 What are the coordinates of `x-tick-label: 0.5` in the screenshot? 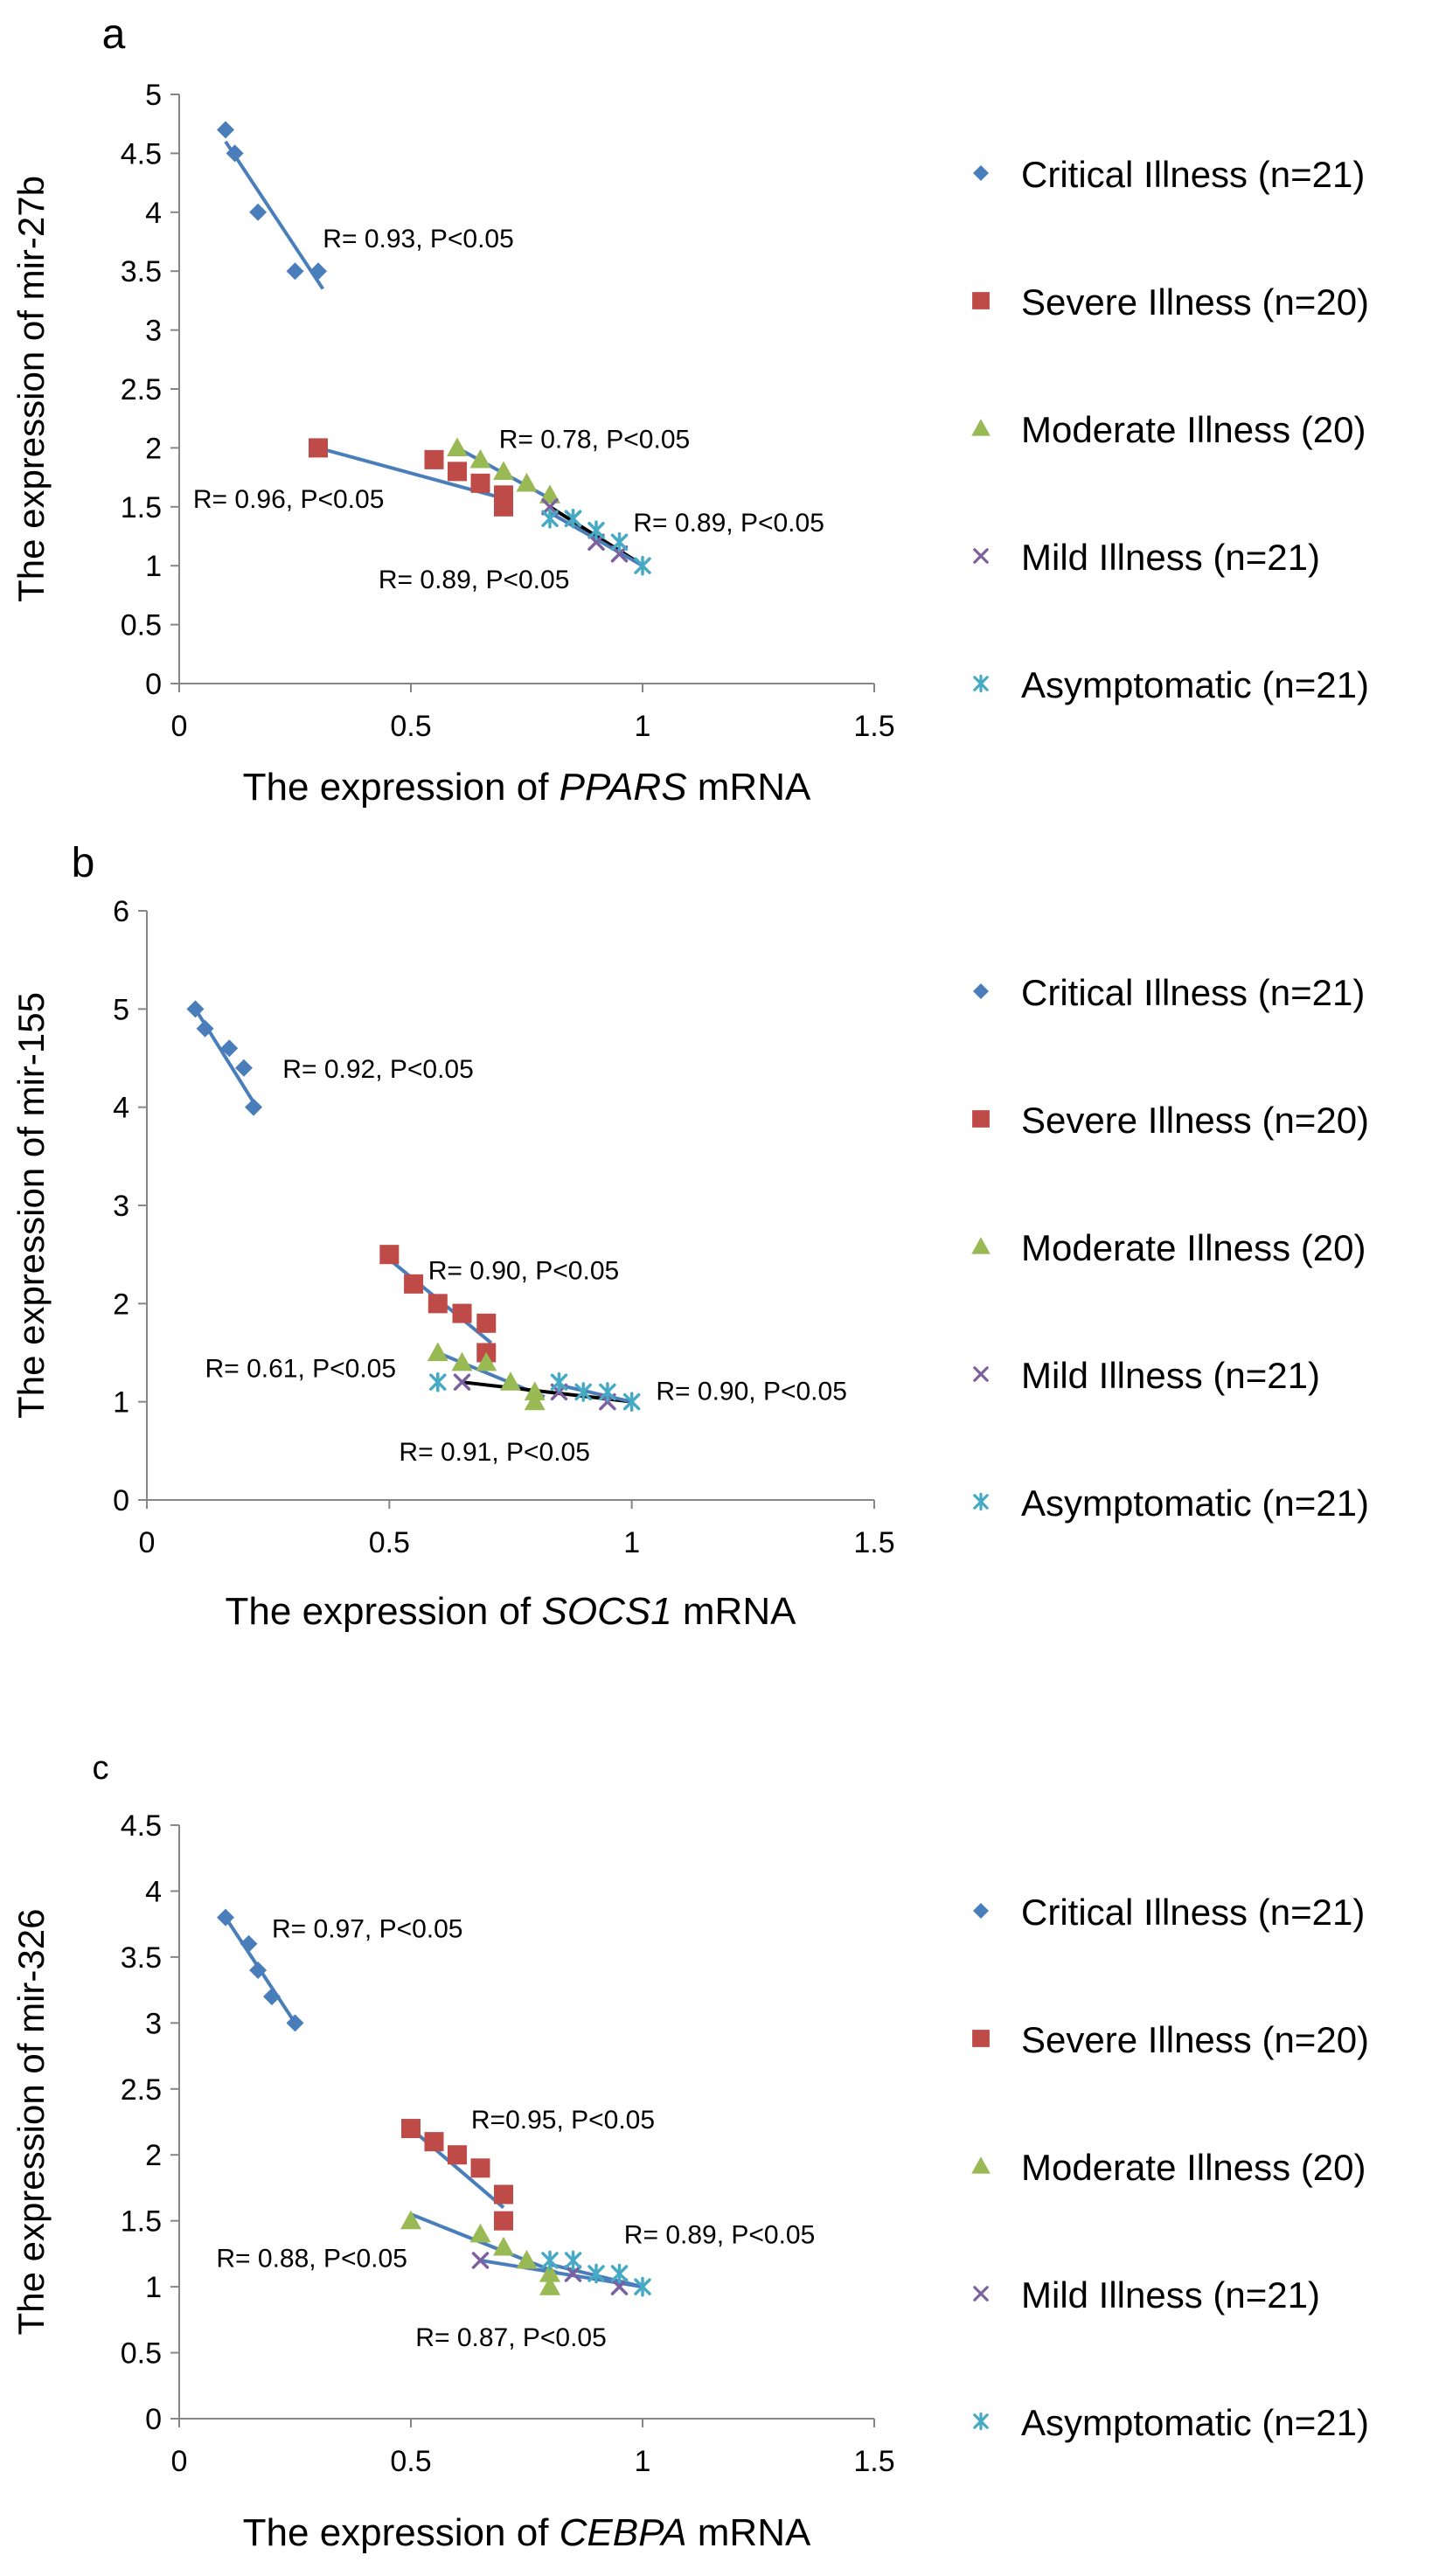 It's located at (410, 2462).